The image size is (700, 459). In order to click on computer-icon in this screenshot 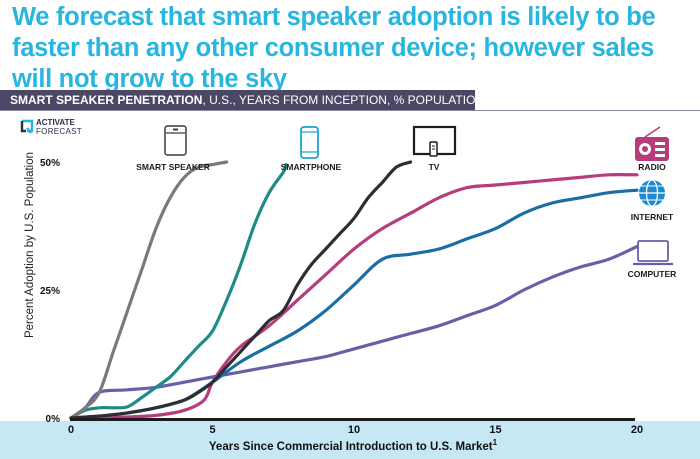, I will do `click(653, 253)`.